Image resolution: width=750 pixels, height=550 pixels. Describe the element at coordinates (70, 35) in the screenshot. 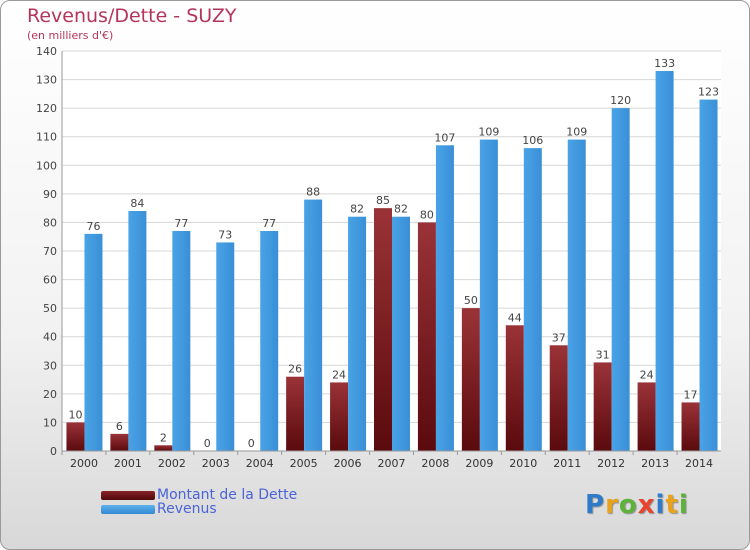

I see `chart-subtitle: (en milliers d'€)` at that location.